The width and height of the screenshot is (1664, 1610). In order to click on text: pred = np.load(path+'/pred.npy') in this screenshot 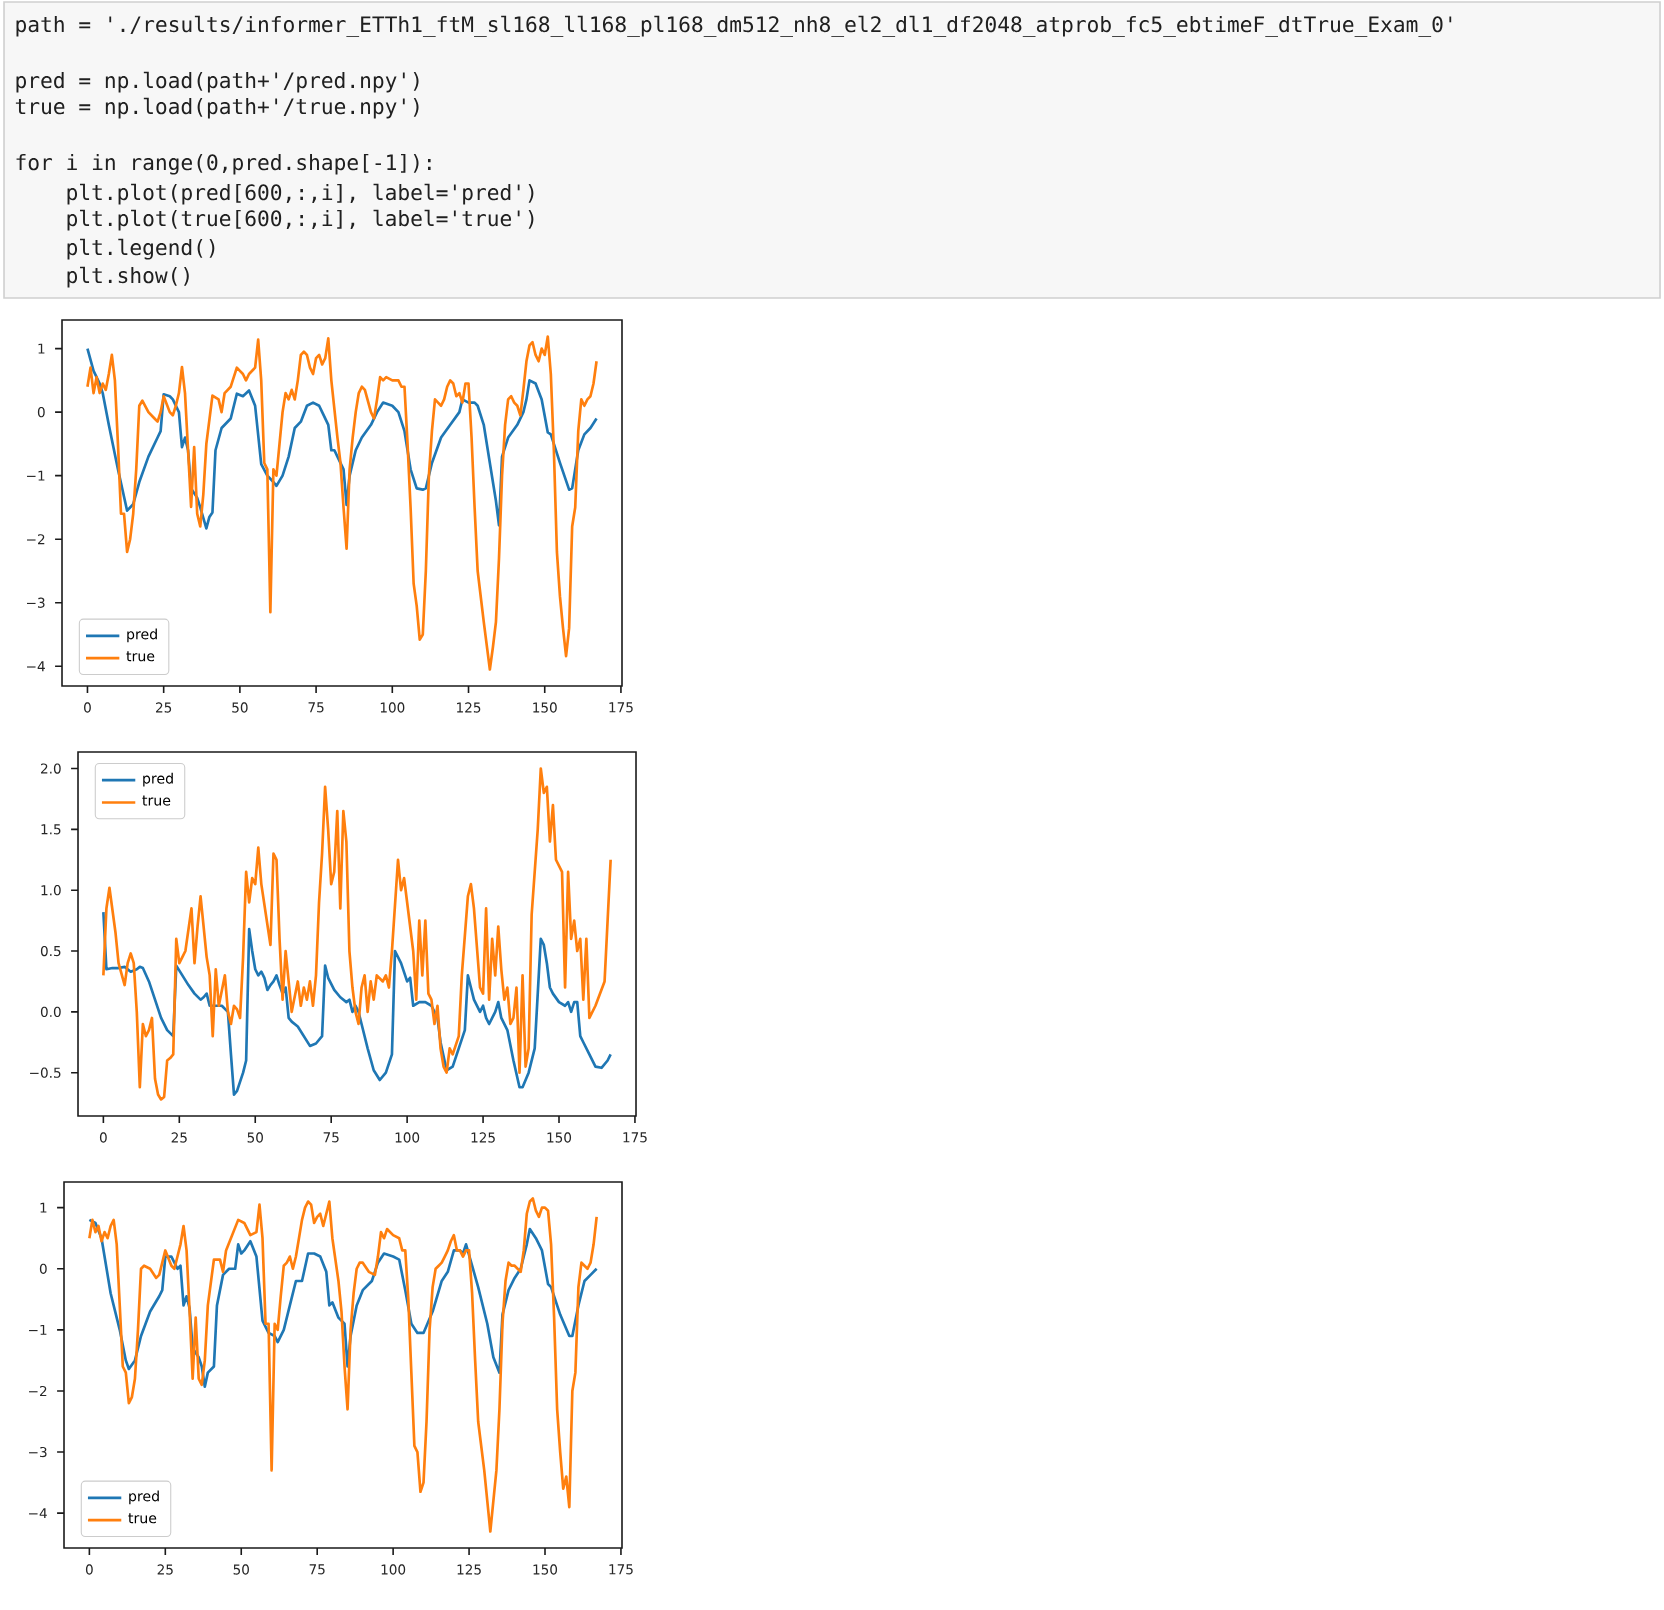, I will do `click(217, 82)`.